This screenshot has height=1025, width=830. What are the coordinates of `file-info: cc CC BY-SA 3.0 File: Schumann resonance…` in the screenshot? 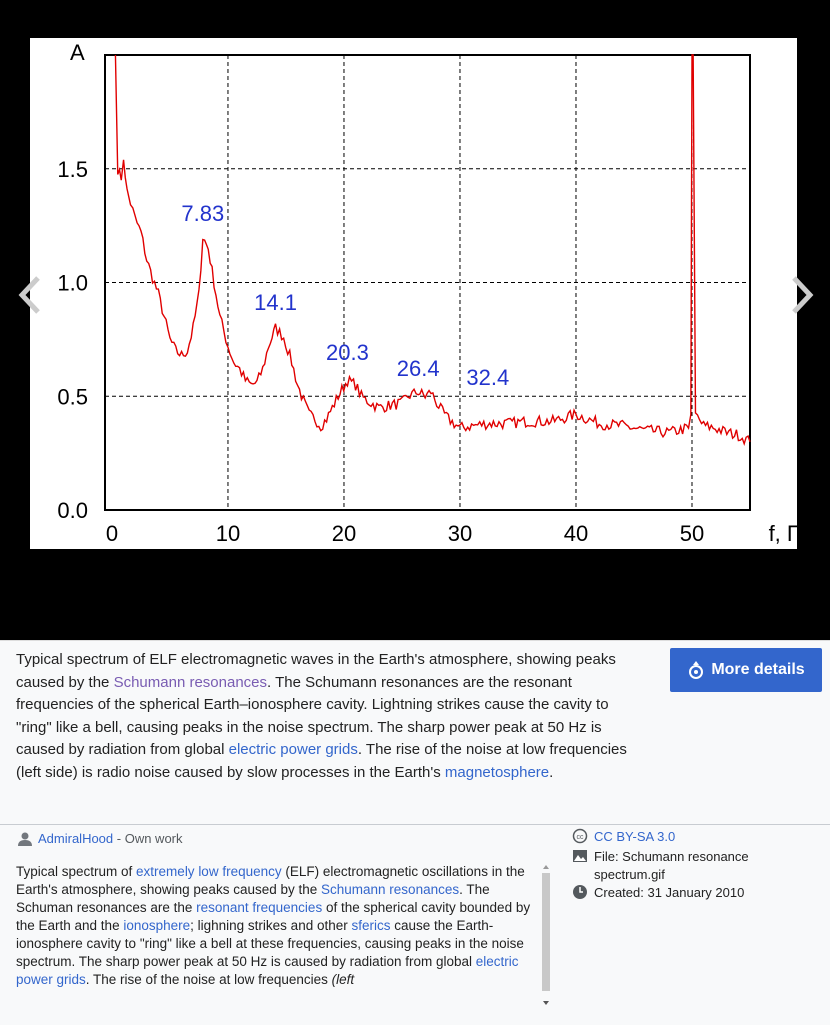 It's located at (687, 865).